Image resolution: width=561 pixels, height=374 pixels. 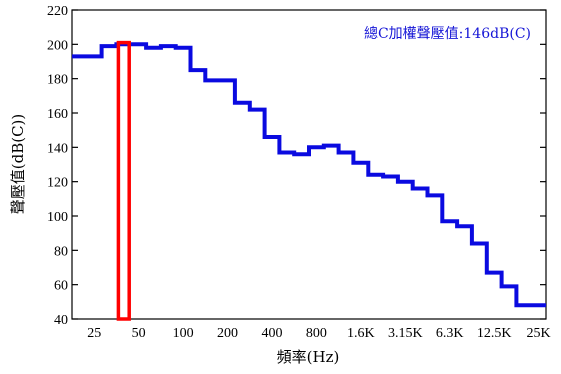 What do you see at coordinates (139, 333) in the screenshot?
I see `x-tick-label: 50` at bounding box center [139, 333].